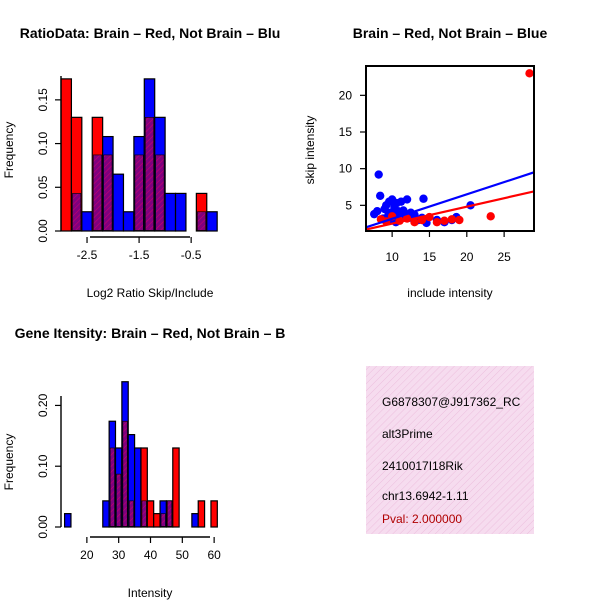 The image size is (600, 600). I want to click on intensity-y-tick-label-2: 0.20, so click(43, 405).